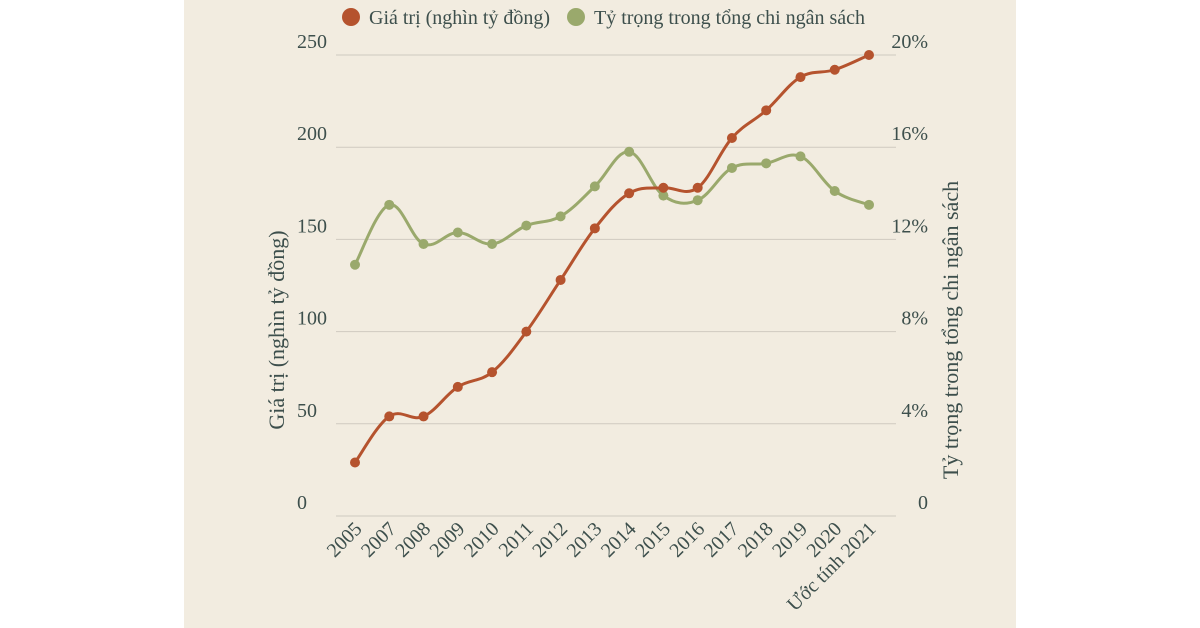 The width and height of the screenshot is (1200, 628). Describe the element at coordinates (379, 540) in the screenshot. I see `x-tick-label: 2007` at that location.